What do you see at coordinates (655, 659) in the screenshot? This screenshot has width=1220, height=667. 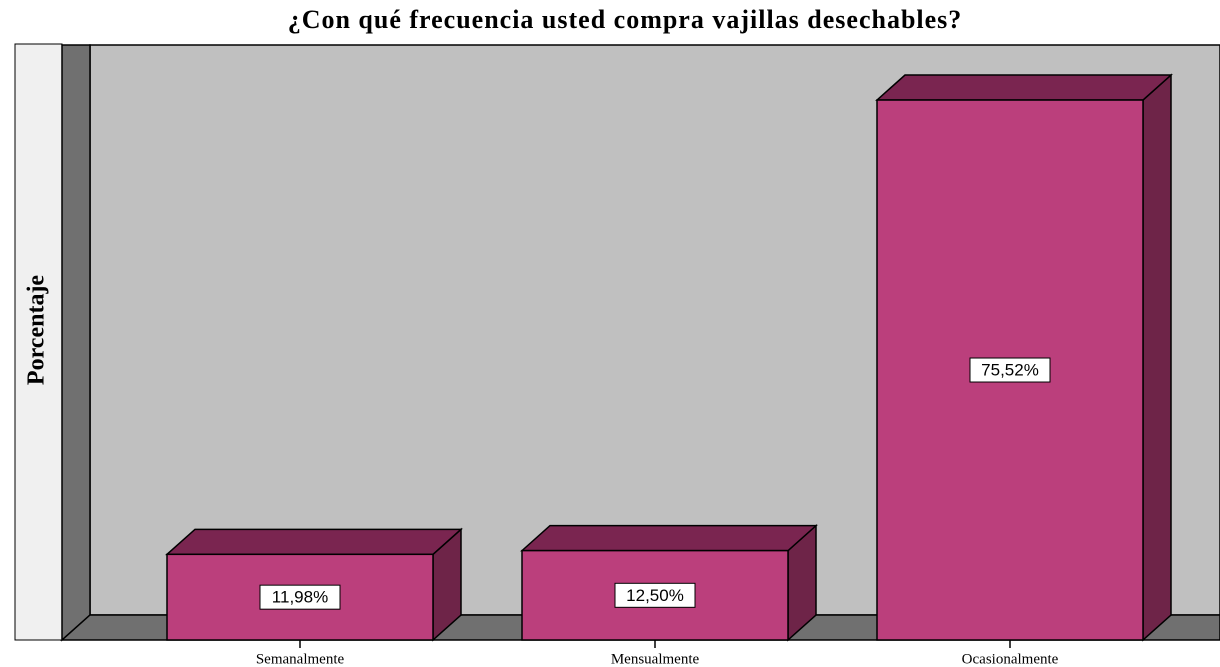 I see `x-tick-label: Mensualmente` at bounding box center [655, 659].